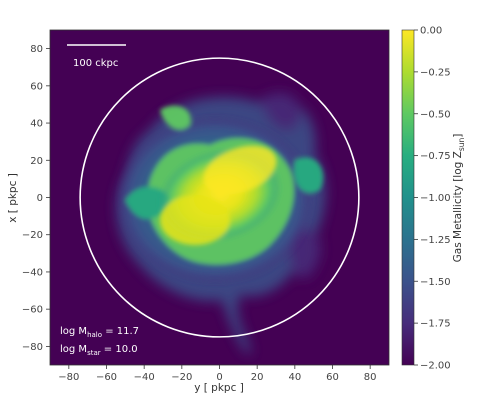  I want to click on y-tick-label: 0, so click(40, 198).